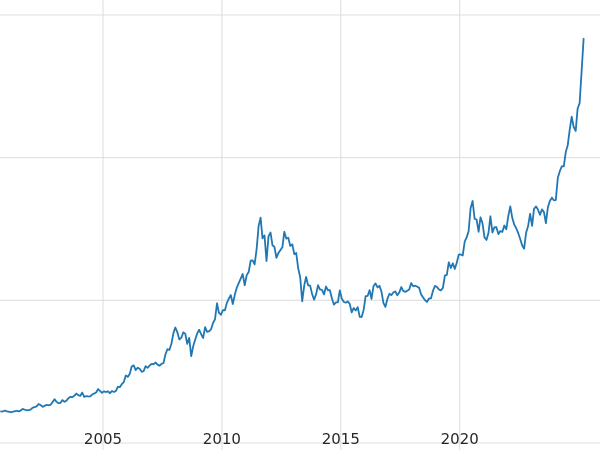  What do you see at coordinates (222, 439) in the screenshot?
I see `x-tick-label: 2010` at bounding box center [222, 439].